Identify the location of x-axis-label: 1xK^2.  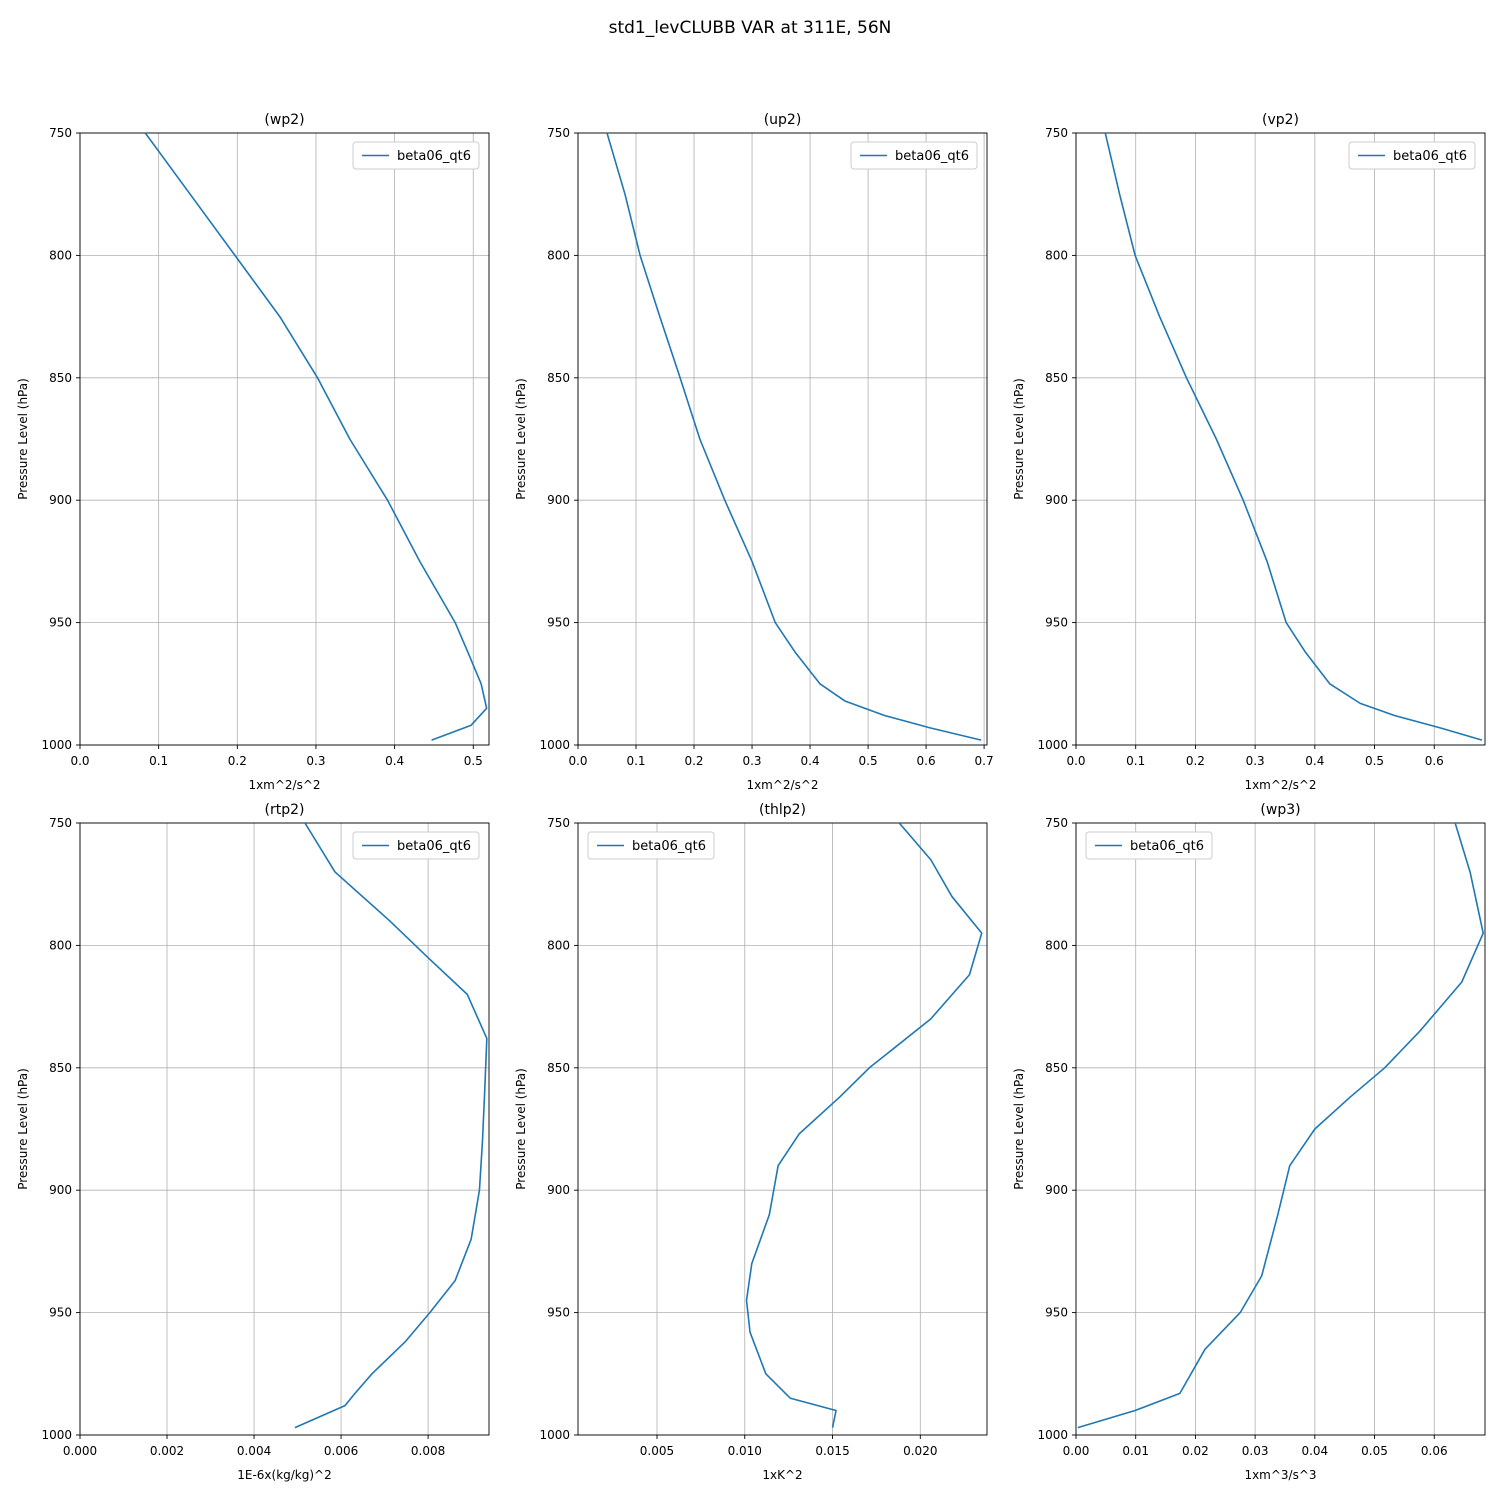
(782, 1475).